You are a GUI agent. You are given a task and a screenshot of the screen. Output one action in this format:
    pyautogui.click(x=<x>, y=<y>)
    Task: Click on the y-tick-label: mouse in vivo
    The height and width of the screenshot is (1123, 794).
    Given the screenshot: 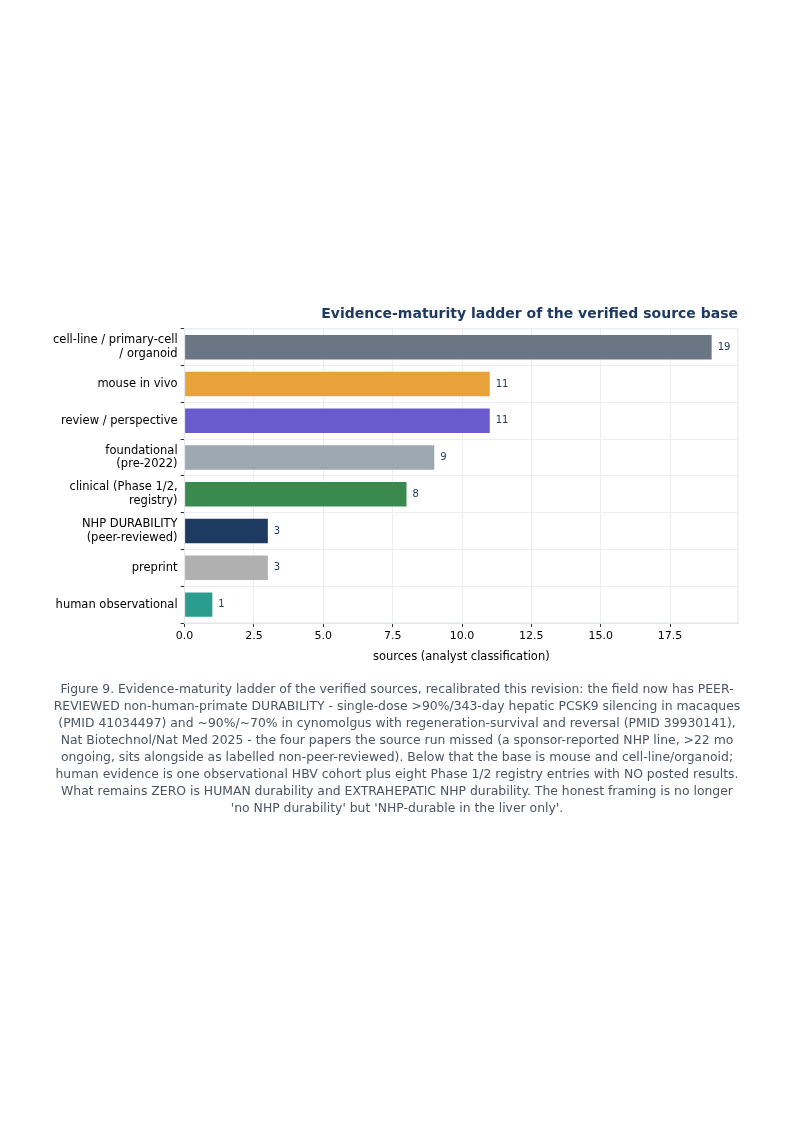 What is the action you would take?
    pyautogui.click(x=137, y=382)
    